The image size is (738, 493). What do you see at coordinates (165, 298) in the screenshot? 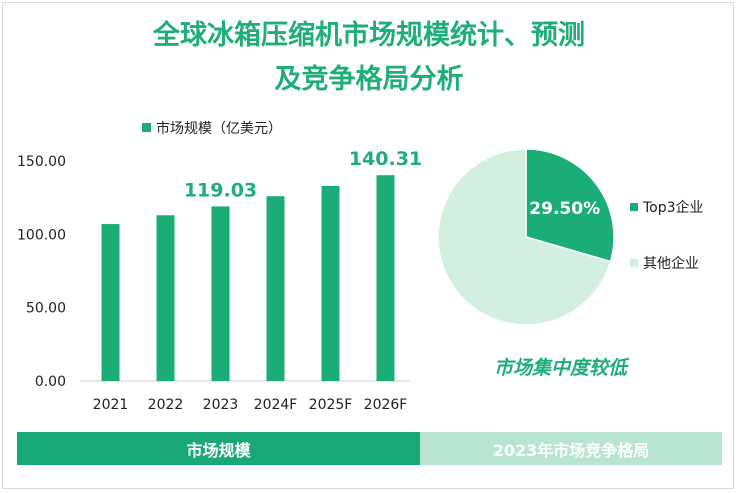
I see `bar-2022` at bounding box center [165, 298].